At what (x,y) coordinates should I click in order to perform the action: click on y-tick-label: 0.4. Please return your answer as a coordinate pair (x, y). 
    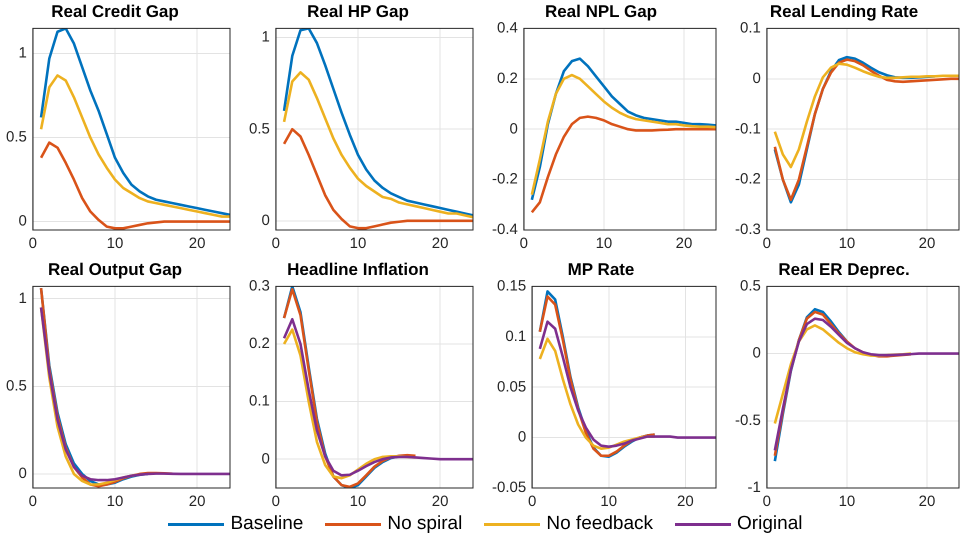
    Looking at the image, I should click on (507, 28).